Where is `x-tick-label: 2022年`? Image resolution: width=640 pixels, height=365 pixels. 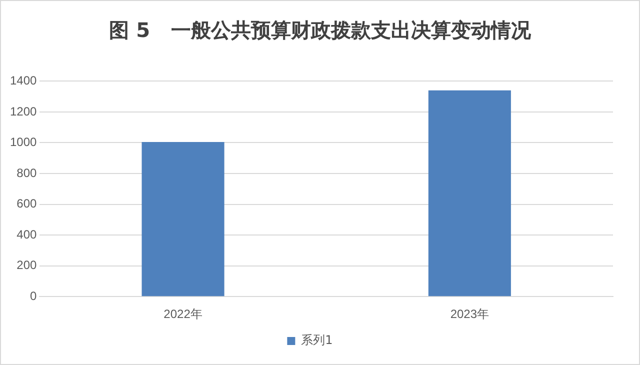
x-tick-label: 2022年 is located at coordinates (183, 314).